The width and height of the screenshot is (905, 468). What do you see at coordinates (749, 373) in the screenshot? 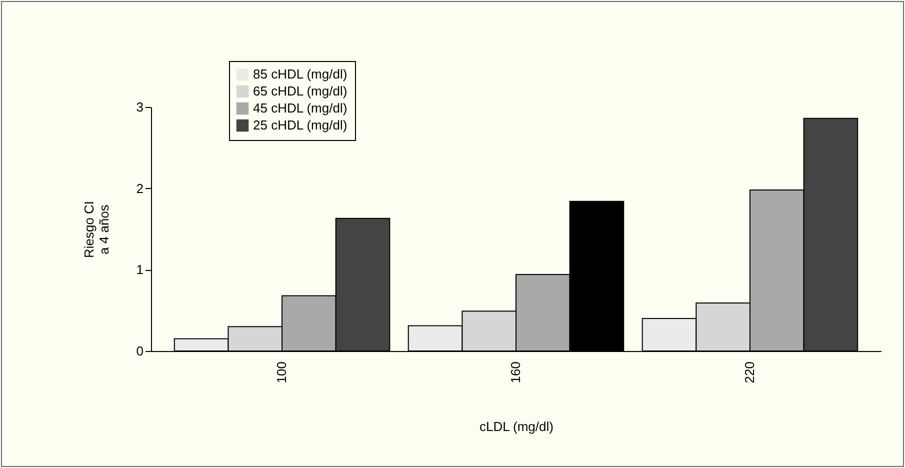
I see `x-tick-label: 220` at bounding box center [749, 373].